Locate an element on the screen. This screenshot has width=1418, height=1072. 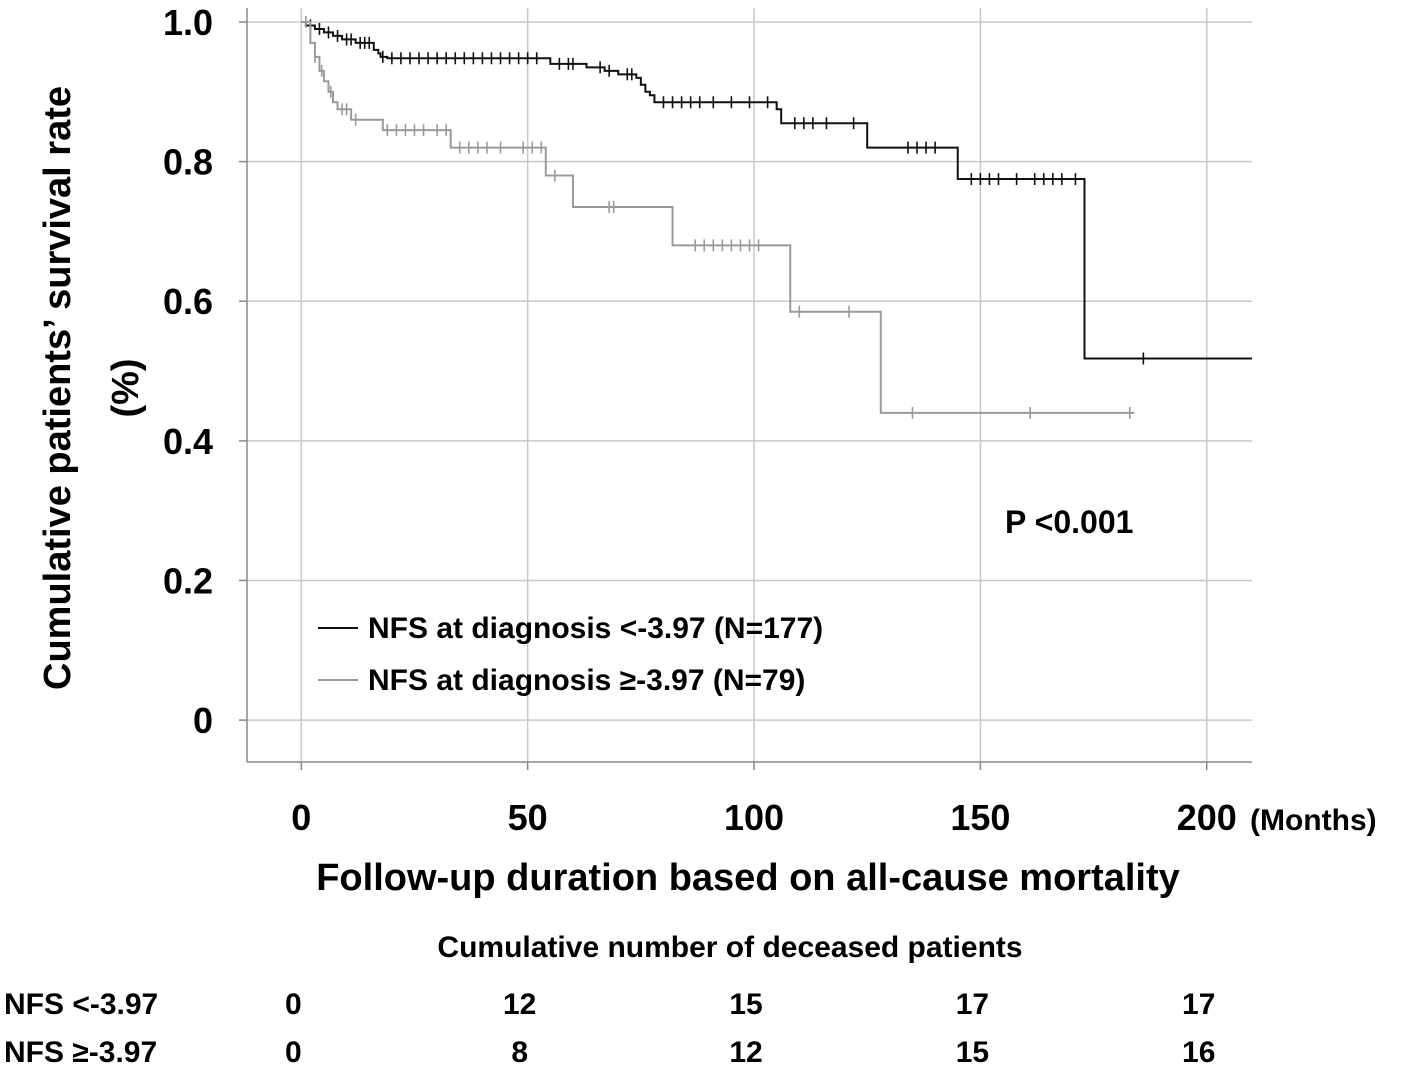
y-tick-label: 1.0 is located at coordinates (188, 22).